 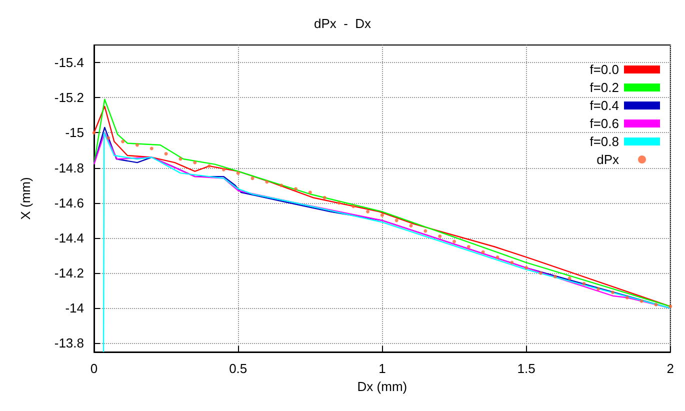 I want to click on legend-label: f=0.4, so click(x=604, y=105).